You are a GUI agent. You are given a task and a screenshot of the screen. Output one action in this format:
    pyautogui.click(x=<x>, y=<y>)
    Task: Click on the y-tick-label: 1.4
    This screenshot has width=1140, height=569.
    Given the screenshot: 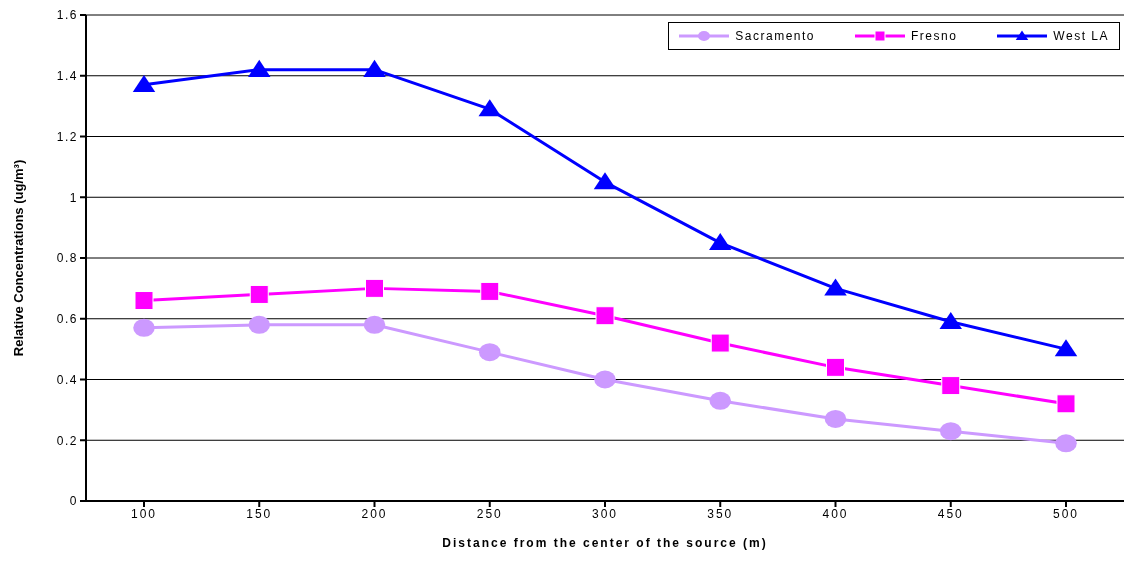 What is the action you would take?
    pyautogui.click(x=67, y=76)
    